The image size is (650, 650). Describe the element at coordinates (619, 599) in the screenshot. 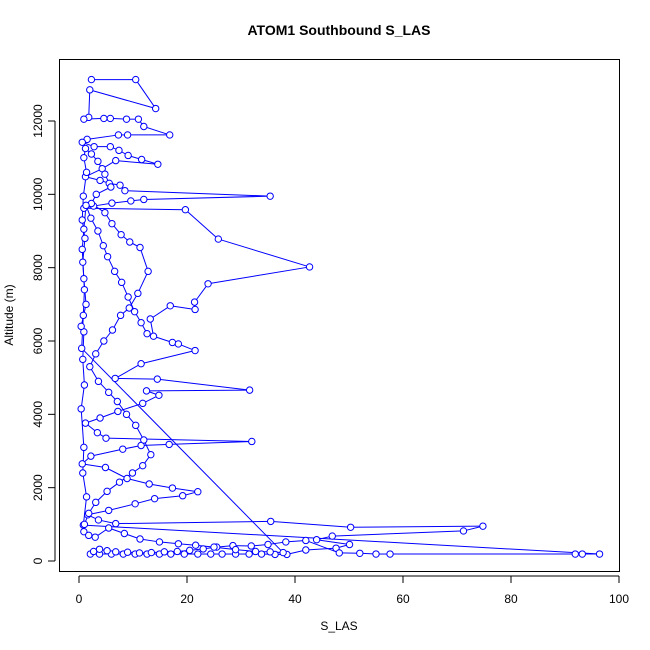

I see `x-tick-label: 100` at that location.